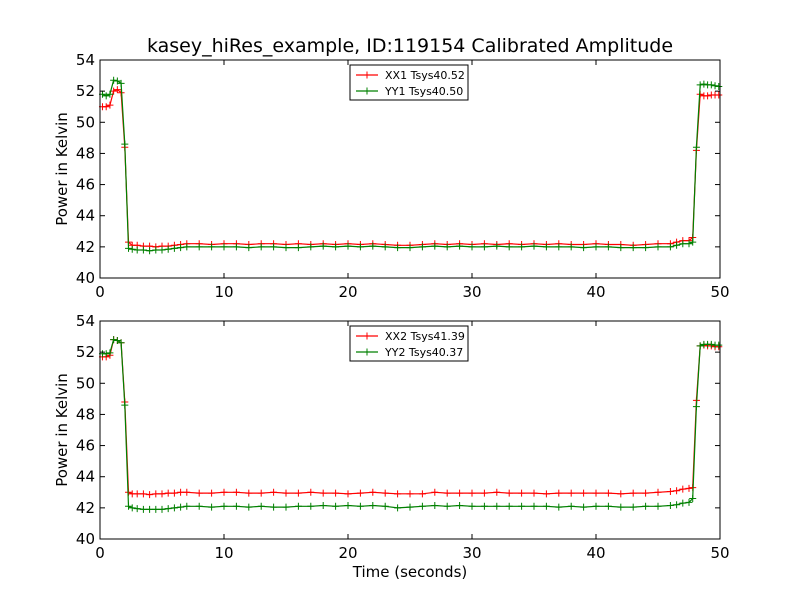 This screenshot has width=800, height=600. Describe the element at coordinates (410, 75) in the screenshot. I see `legend-item: XX1 Tsys40.52` at that location.